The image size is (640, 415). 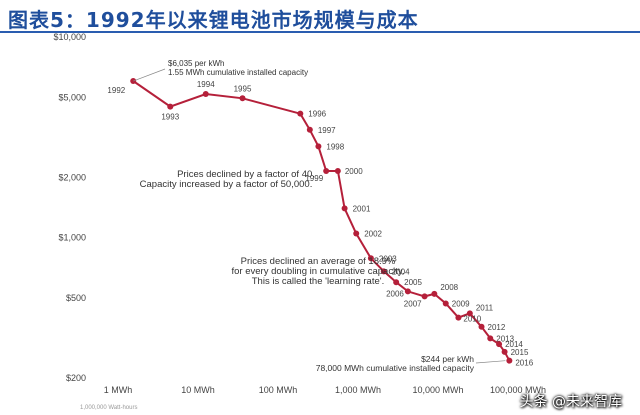 I want to click on point-year-label: 2012, so click(x=497, y=327).